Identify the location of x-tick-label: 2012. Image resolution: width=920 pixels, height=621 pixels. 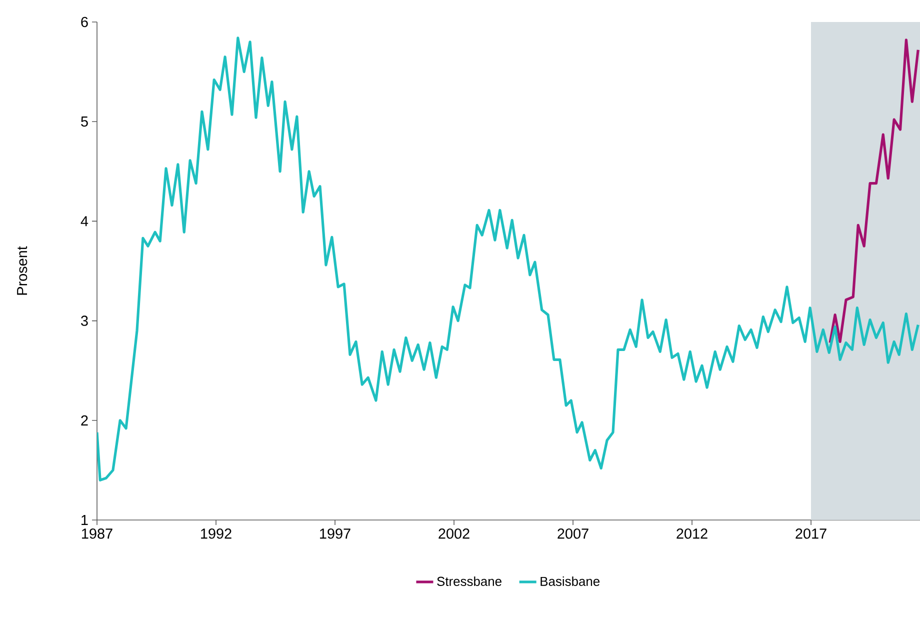
(692, 533).